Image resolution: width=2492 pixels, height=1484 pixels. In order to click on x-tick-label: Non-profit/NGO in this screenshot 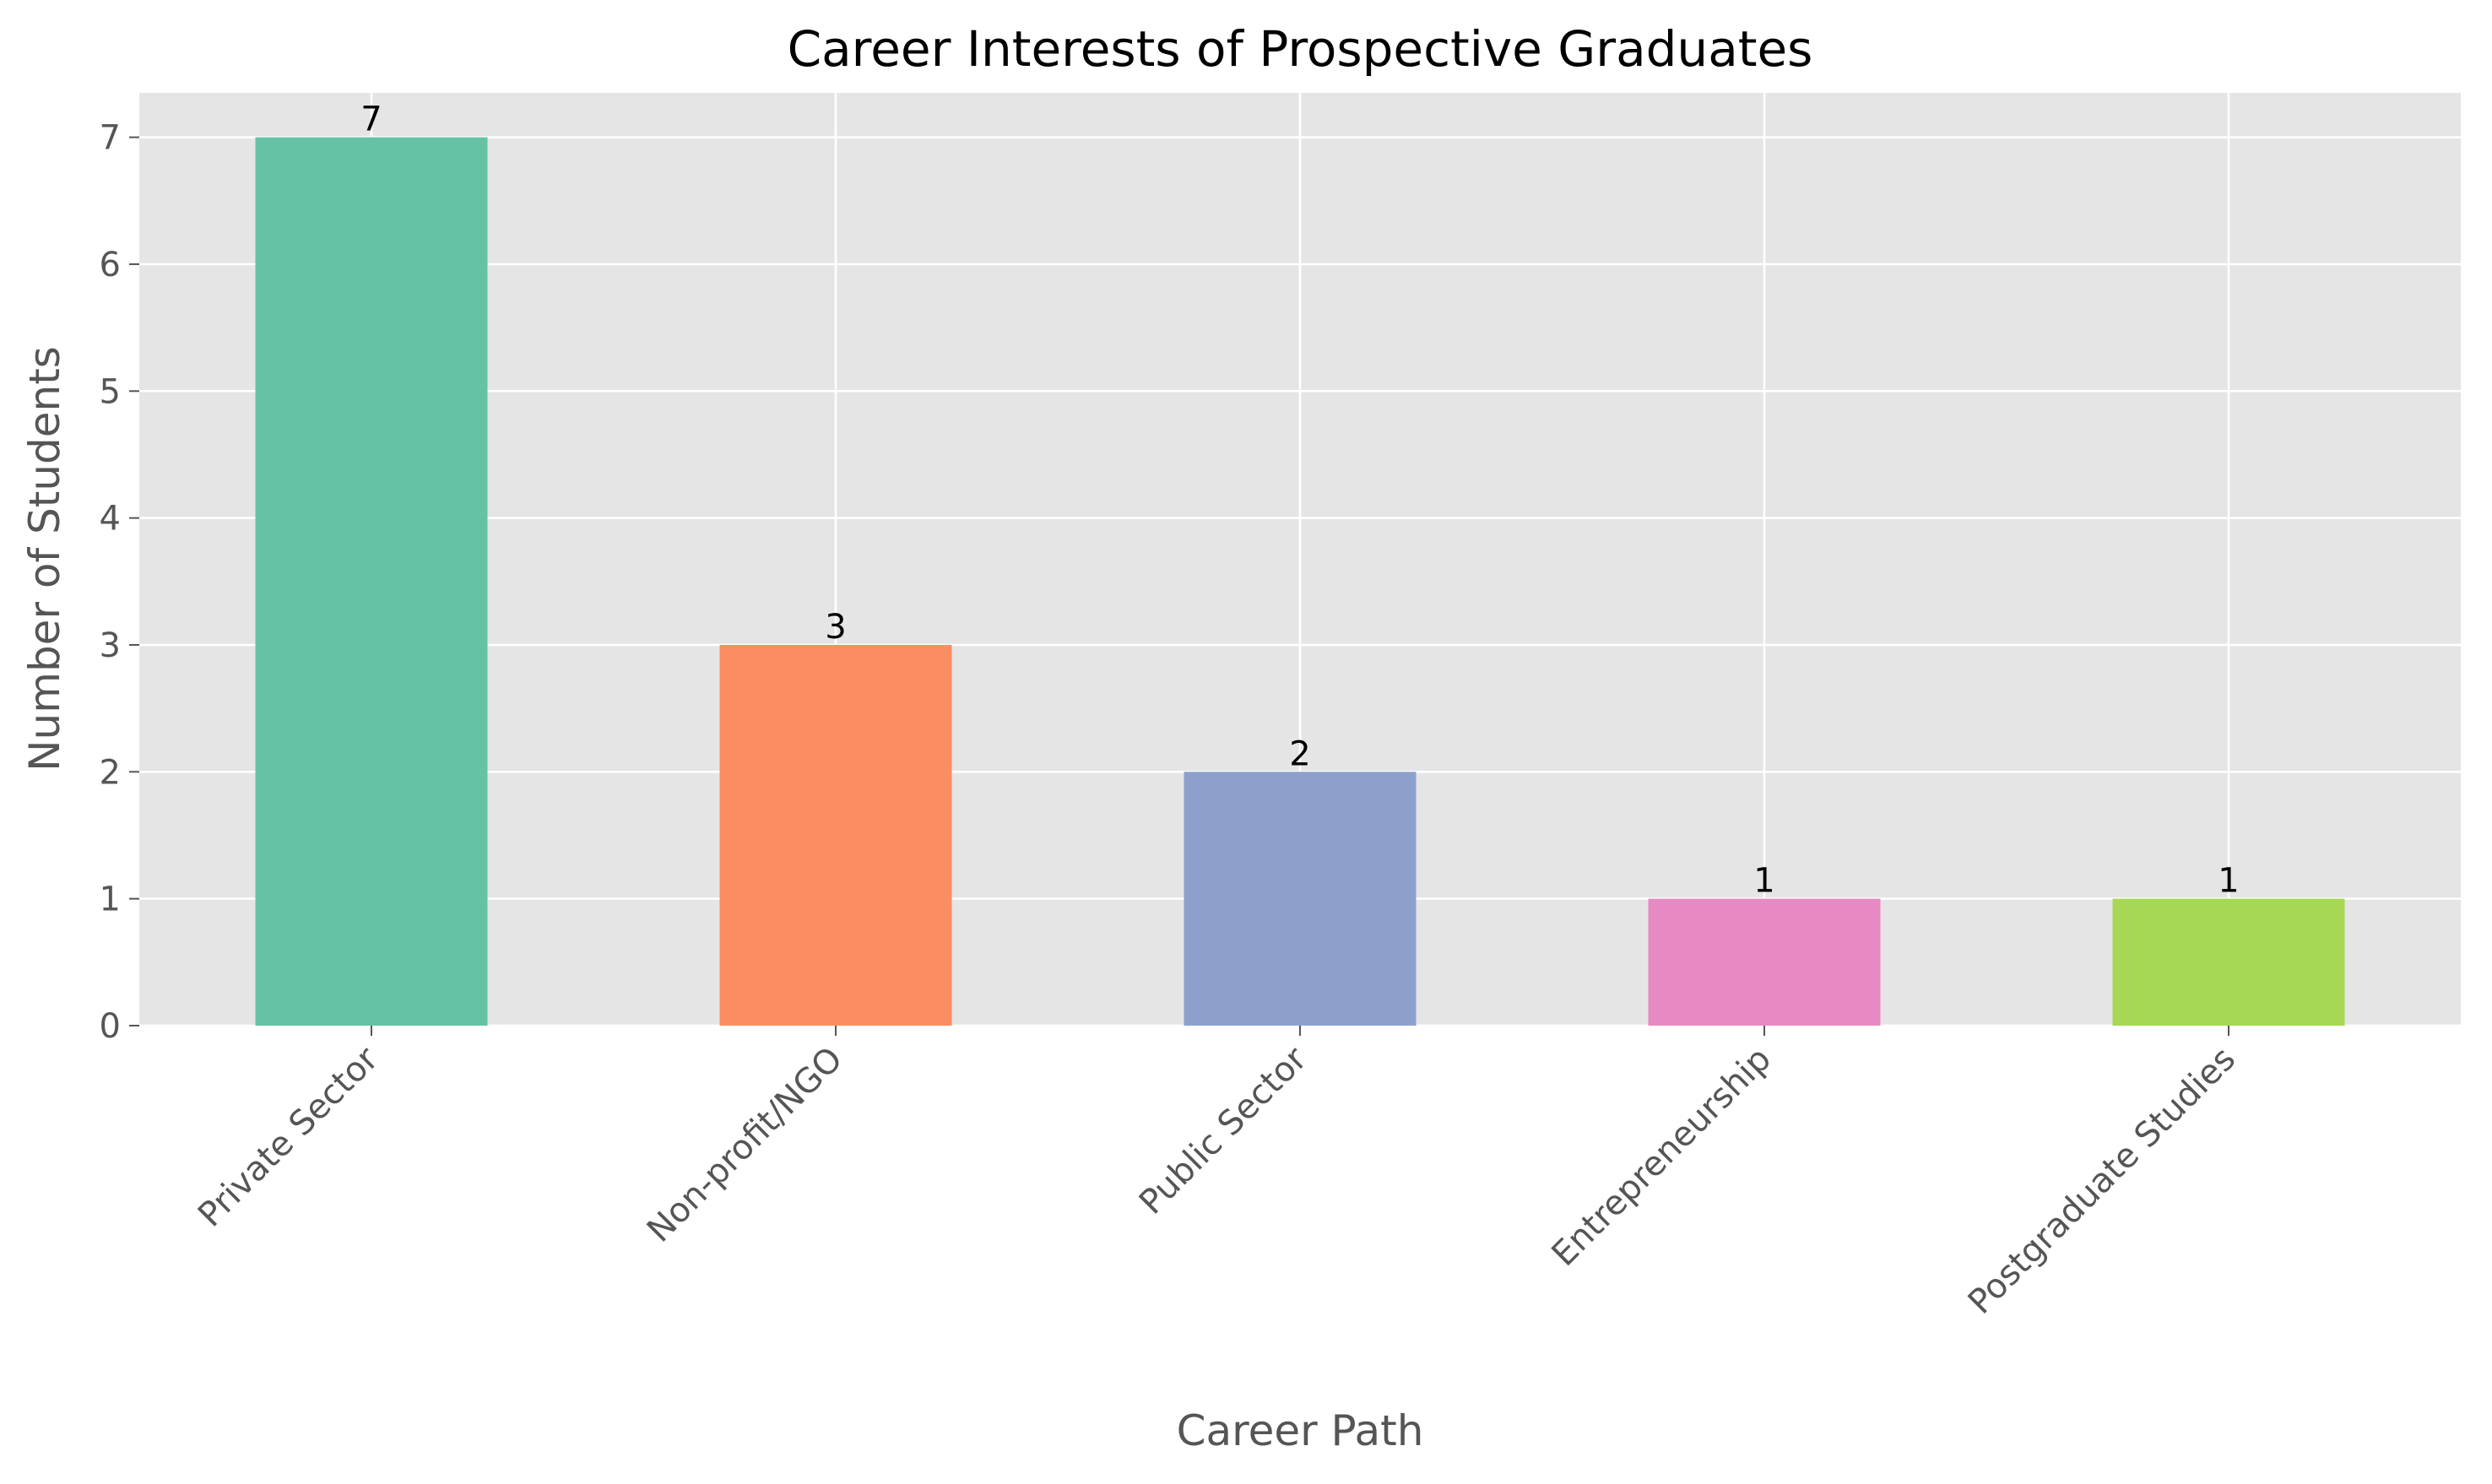, I will do `click(745, 1145)`.